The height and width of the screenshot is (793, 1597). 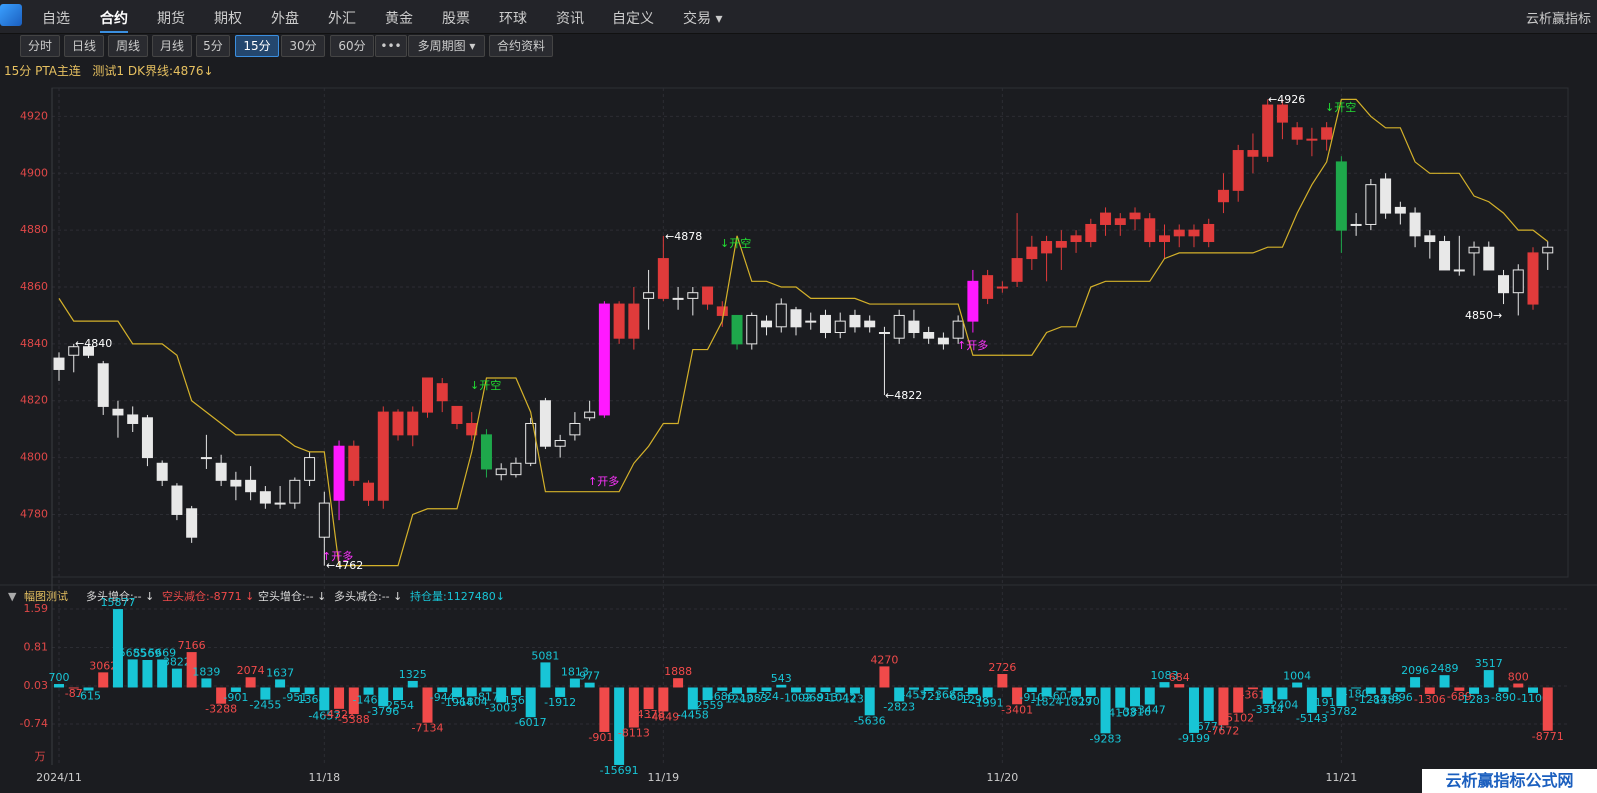 I want to click on annotation: ↓开空, so click(x=1340, y=107).